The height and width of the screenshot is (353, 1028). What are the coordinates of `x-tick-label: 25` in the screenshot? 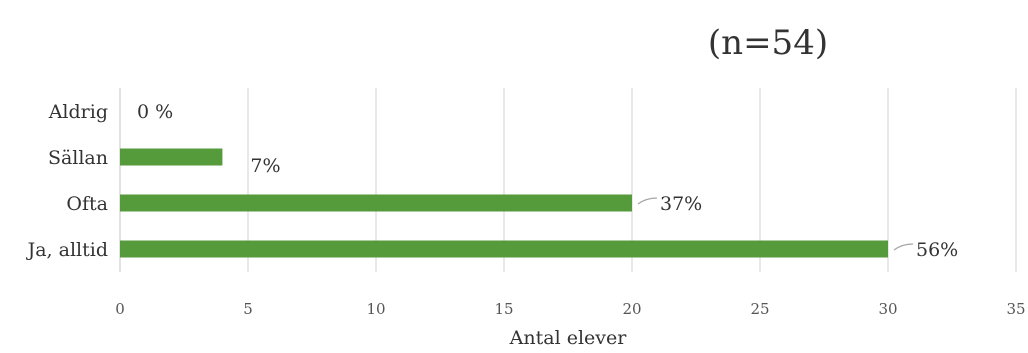 It's located at (759, 309).